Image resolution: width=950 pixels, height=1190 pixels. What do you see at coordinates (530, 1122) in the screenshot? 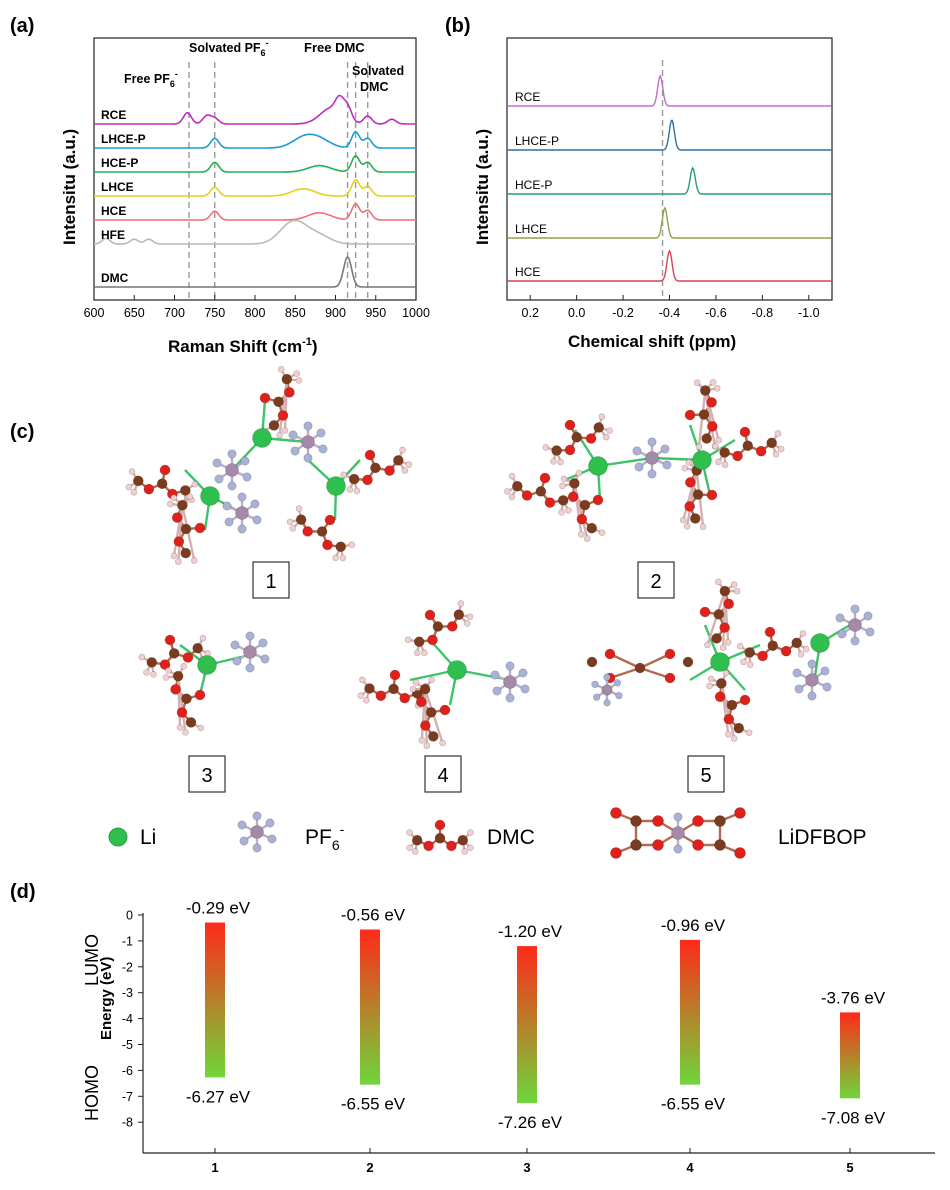
I see `homo-value-label: -7.26 eV` at bounding box center [530, 1122].